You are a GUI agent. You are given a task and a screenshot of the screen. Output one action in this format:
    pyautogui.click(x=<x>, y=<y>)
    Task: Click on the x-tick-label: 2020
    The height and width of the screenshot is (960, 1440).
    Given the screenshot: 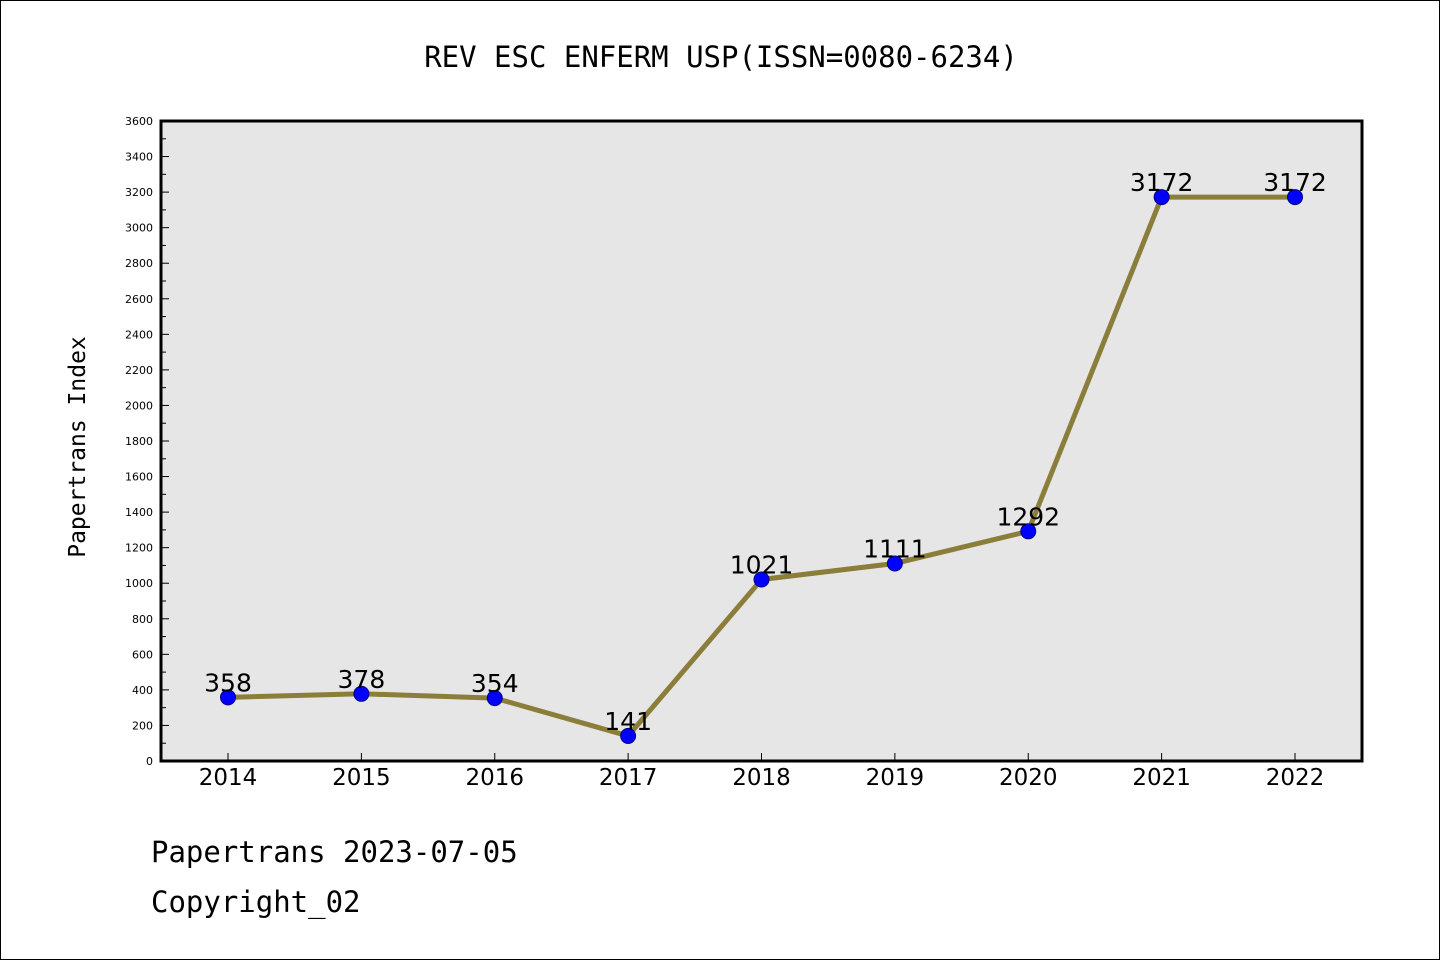 What is the action you would take?
    pyautogui.click(x=1028, y=778)
    